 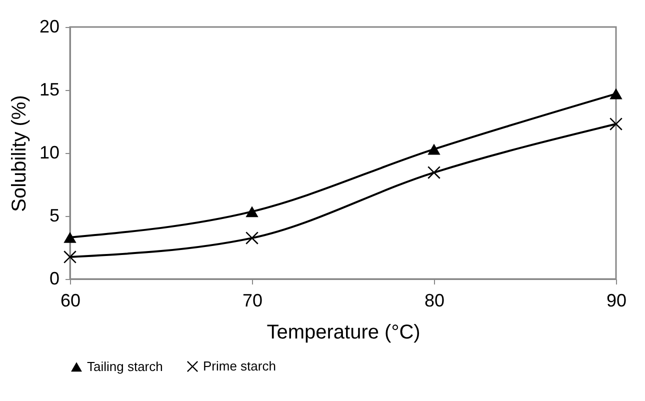 I want to click on x-tick-label: 60, so click(x=70, y=300).